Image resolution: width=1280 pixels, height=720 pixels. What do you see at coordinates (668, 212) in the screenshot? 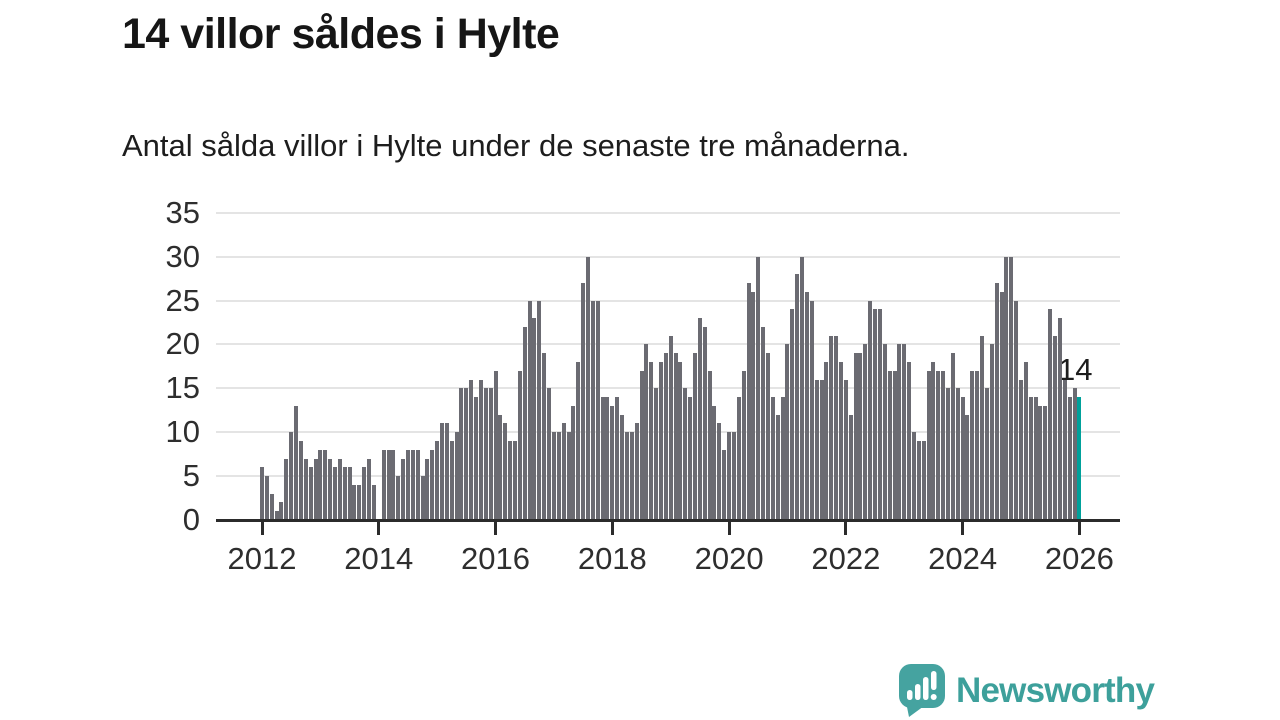
I see `gridline-y35` at bounding box center [668, 212].